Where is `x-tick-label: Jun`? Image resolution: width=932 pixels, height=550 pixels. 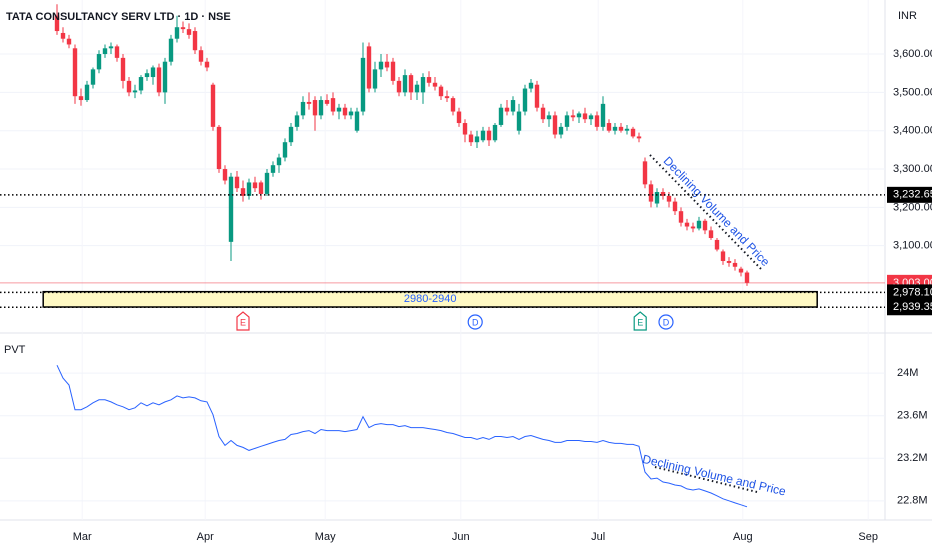
x-tick-label: Jun is located at coordinates (461, 537).